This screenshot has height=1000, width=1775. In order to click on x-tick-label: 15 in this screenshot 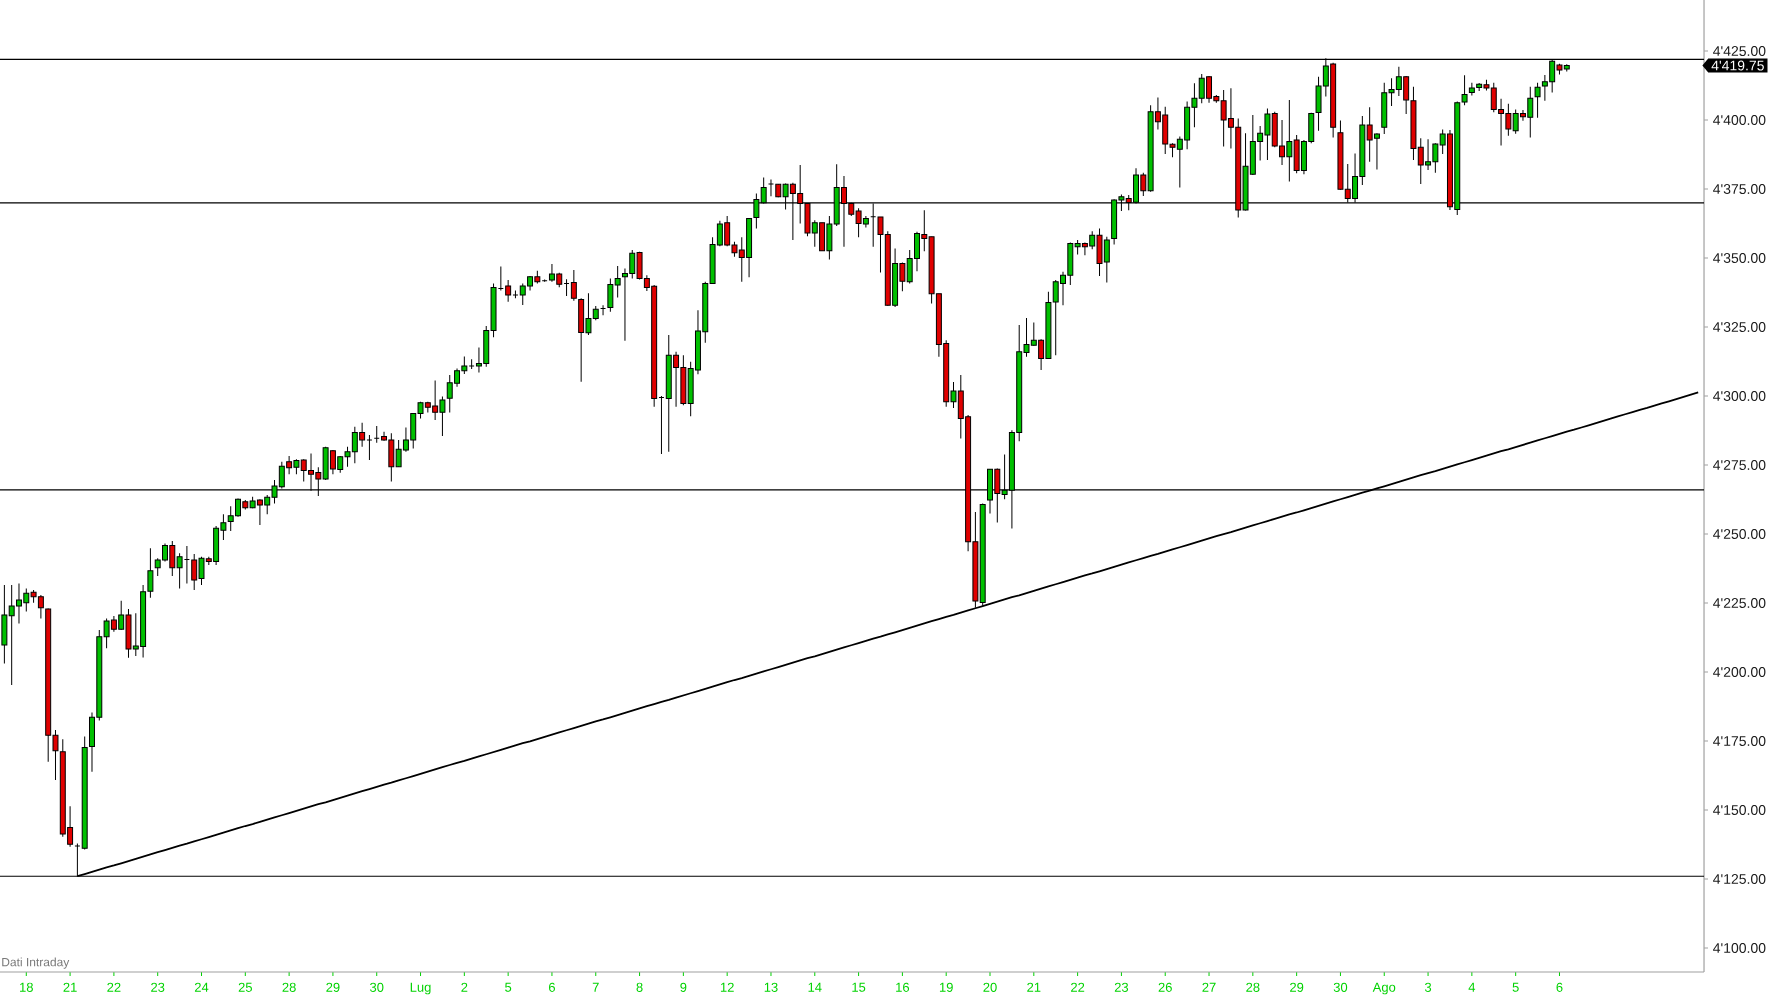, I will do `click(859, 987)`.